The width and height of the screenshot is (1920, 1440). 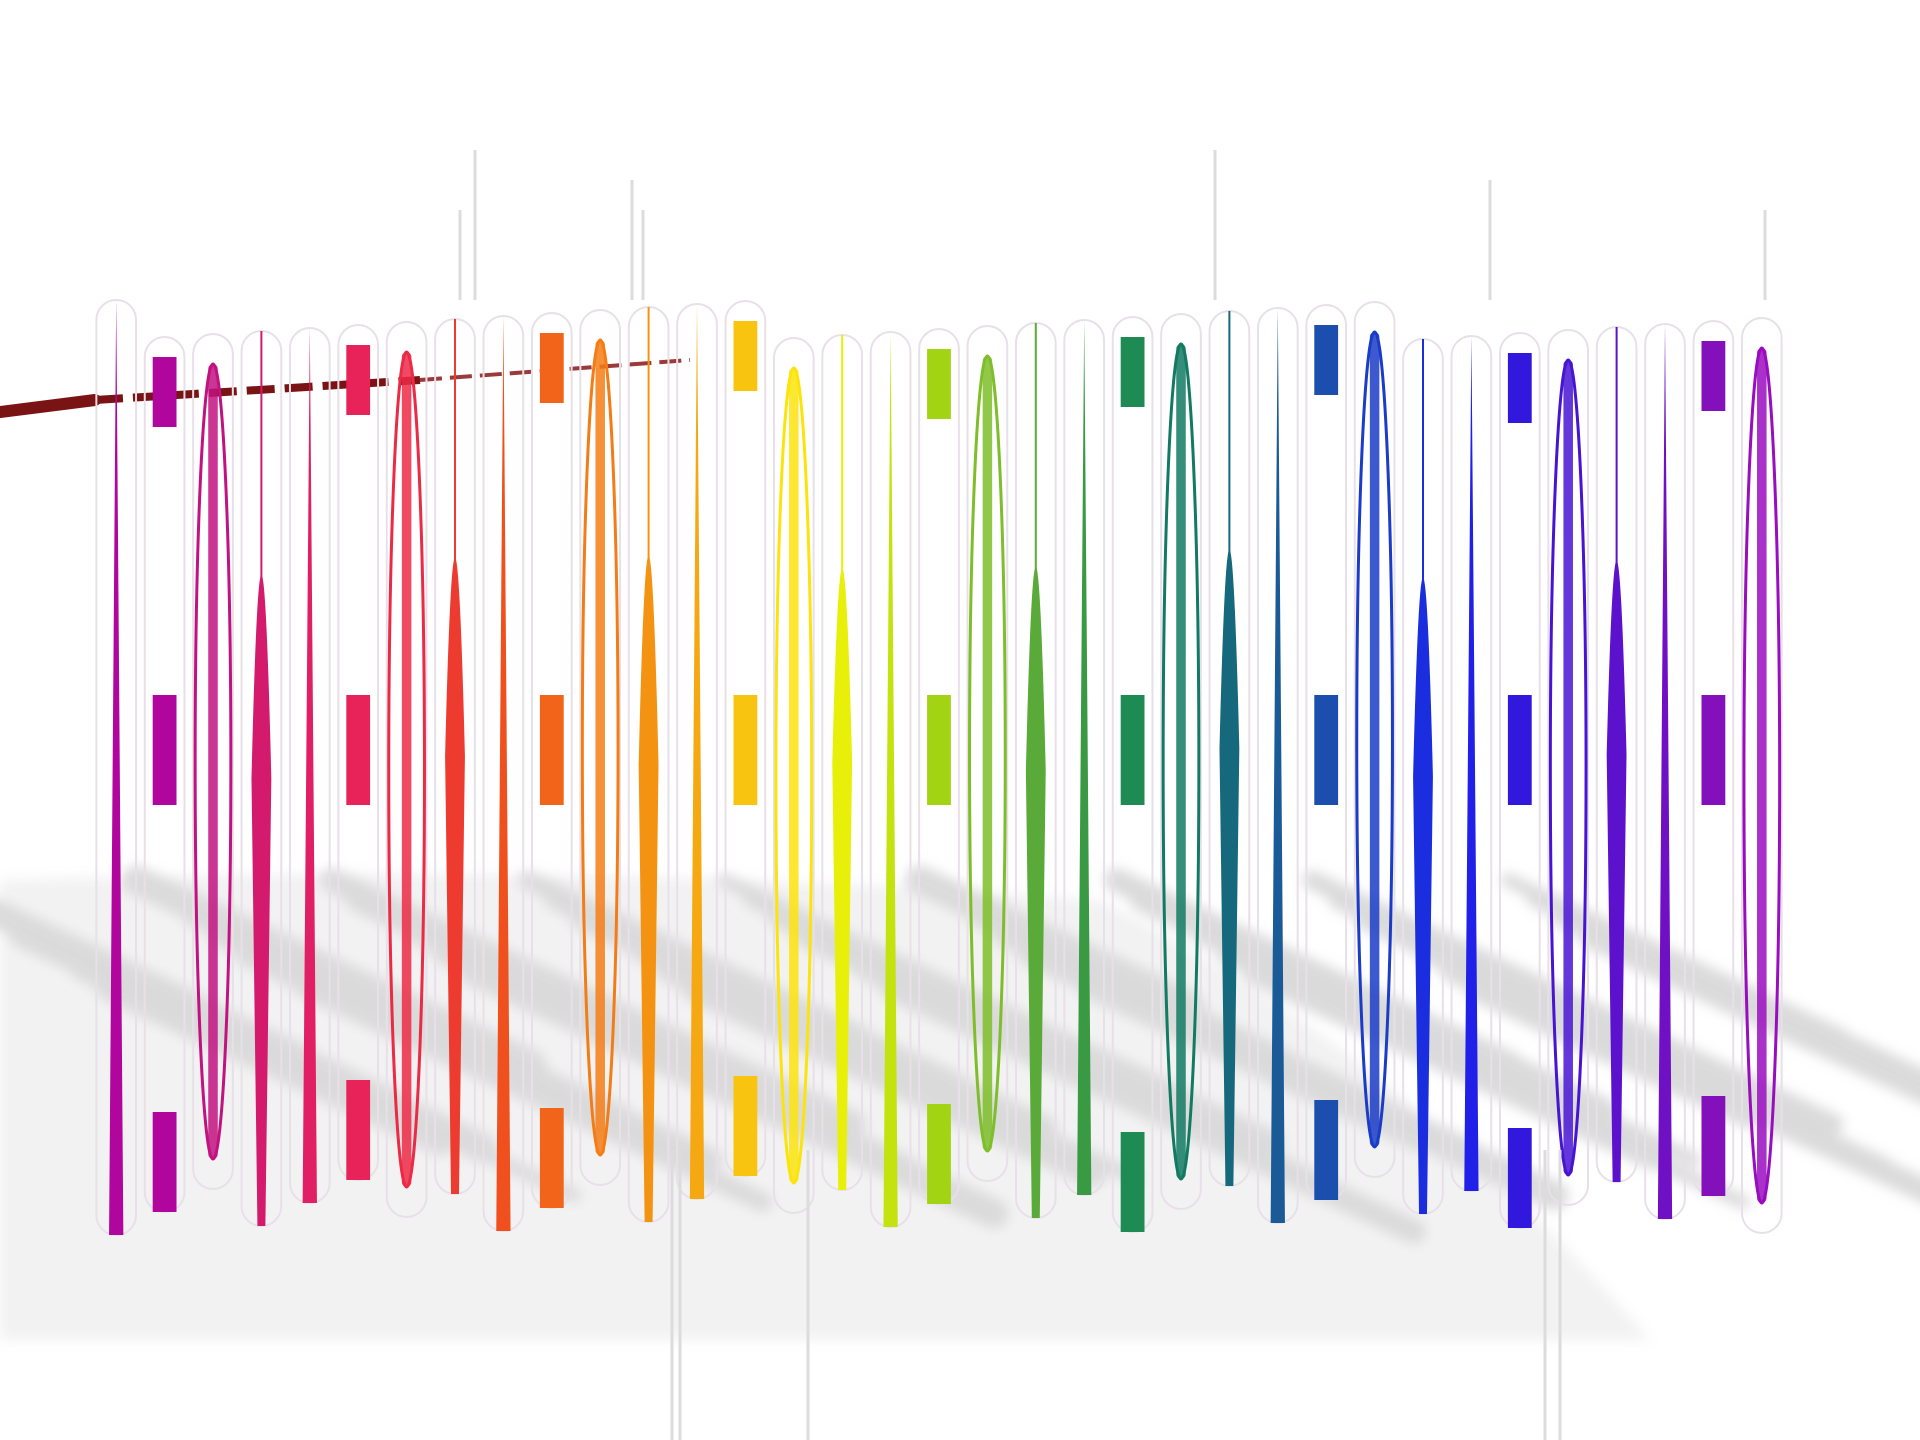 I want to click on thread-solid, so click(x=50, y=406).